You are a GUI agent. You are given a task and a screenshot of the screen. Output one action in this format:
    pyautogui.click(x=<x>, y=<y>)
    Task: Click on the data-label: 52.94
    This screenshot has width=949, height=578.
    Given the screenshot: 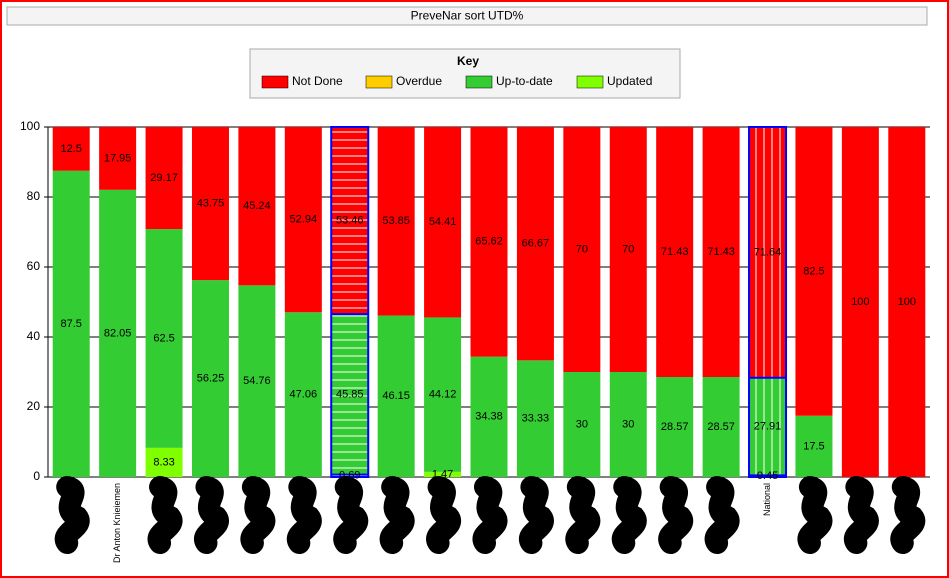 What is the action you would take?
    pyautogui.click(x=304, y=220)
    